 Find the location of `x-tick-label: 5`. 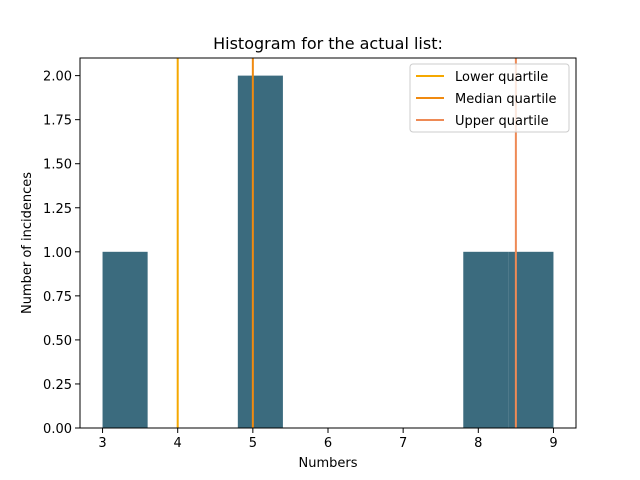

x-tick-label: 5 is located at coordinates (253, 443).